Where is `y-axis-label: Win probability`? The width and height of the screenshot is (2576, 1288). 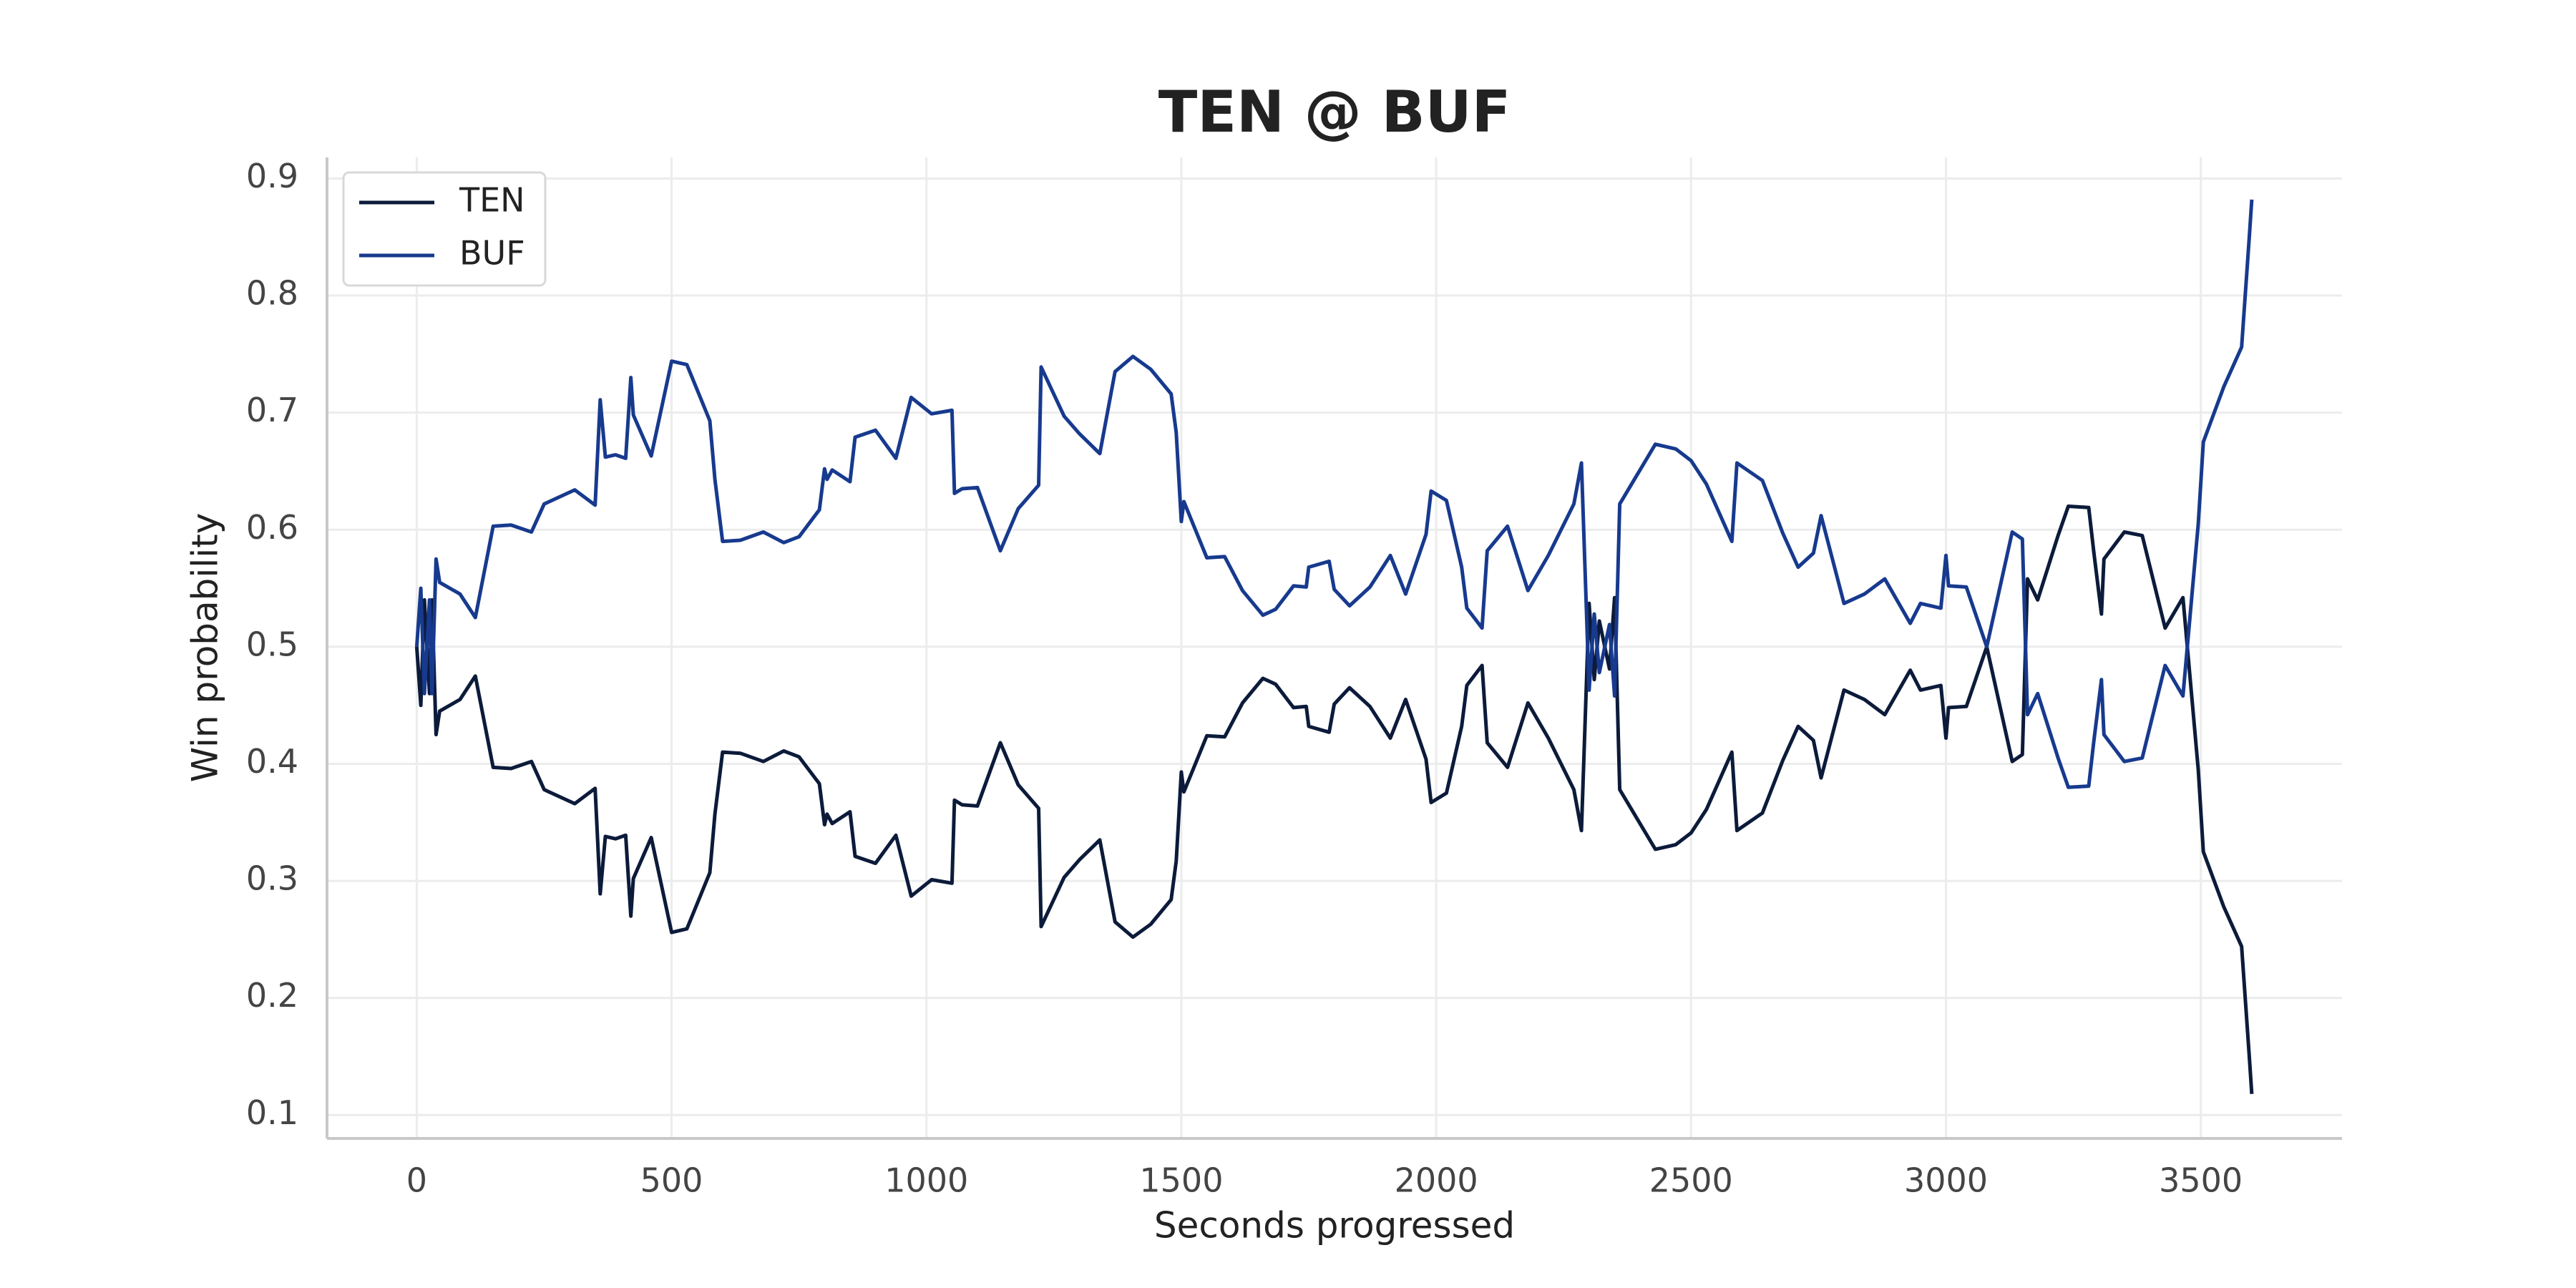
y-axis-label: Win probability is located at coordinates (205, 648).